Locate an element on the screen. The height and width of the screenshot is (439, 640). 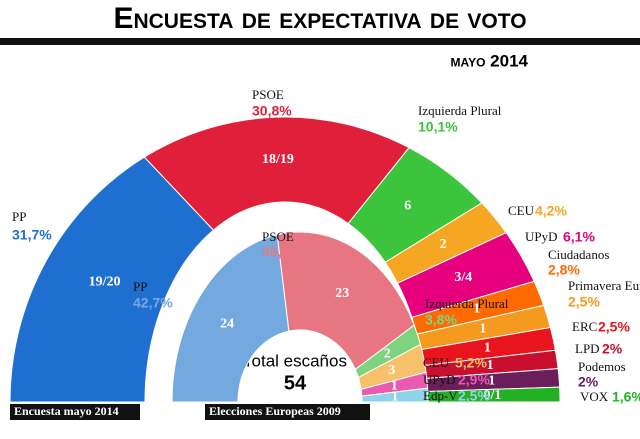
value-label: 10,1% is located at coordinates (438, 127).